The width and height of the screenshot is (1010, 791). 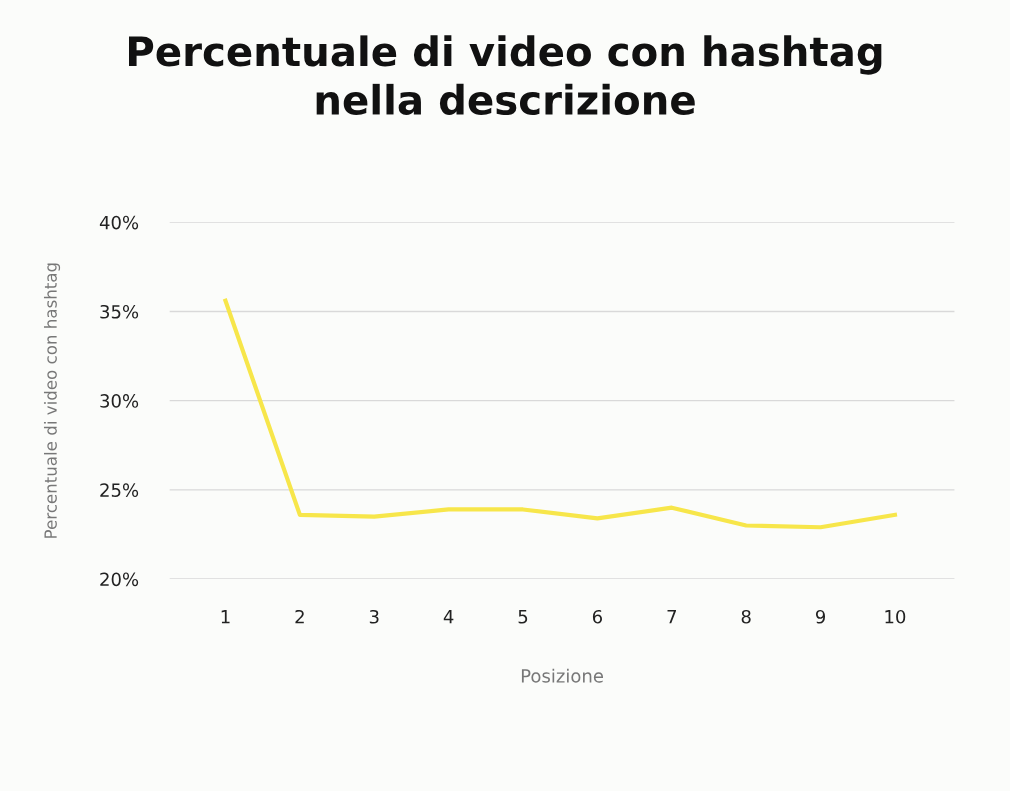 What do you see at coordinates (671, 617) in the screenshot?
I see `x-tick-label: 7` at bounding box center [671, 617].